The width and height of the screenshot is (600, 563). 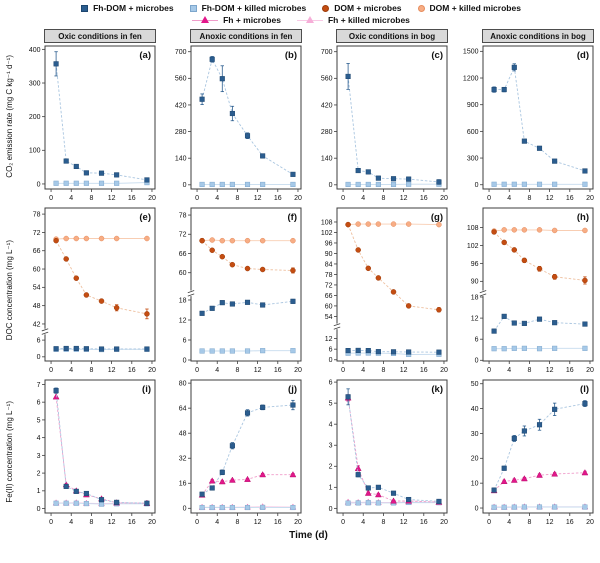 I want to click on svg-text: 300, so click(x=473, y=158).